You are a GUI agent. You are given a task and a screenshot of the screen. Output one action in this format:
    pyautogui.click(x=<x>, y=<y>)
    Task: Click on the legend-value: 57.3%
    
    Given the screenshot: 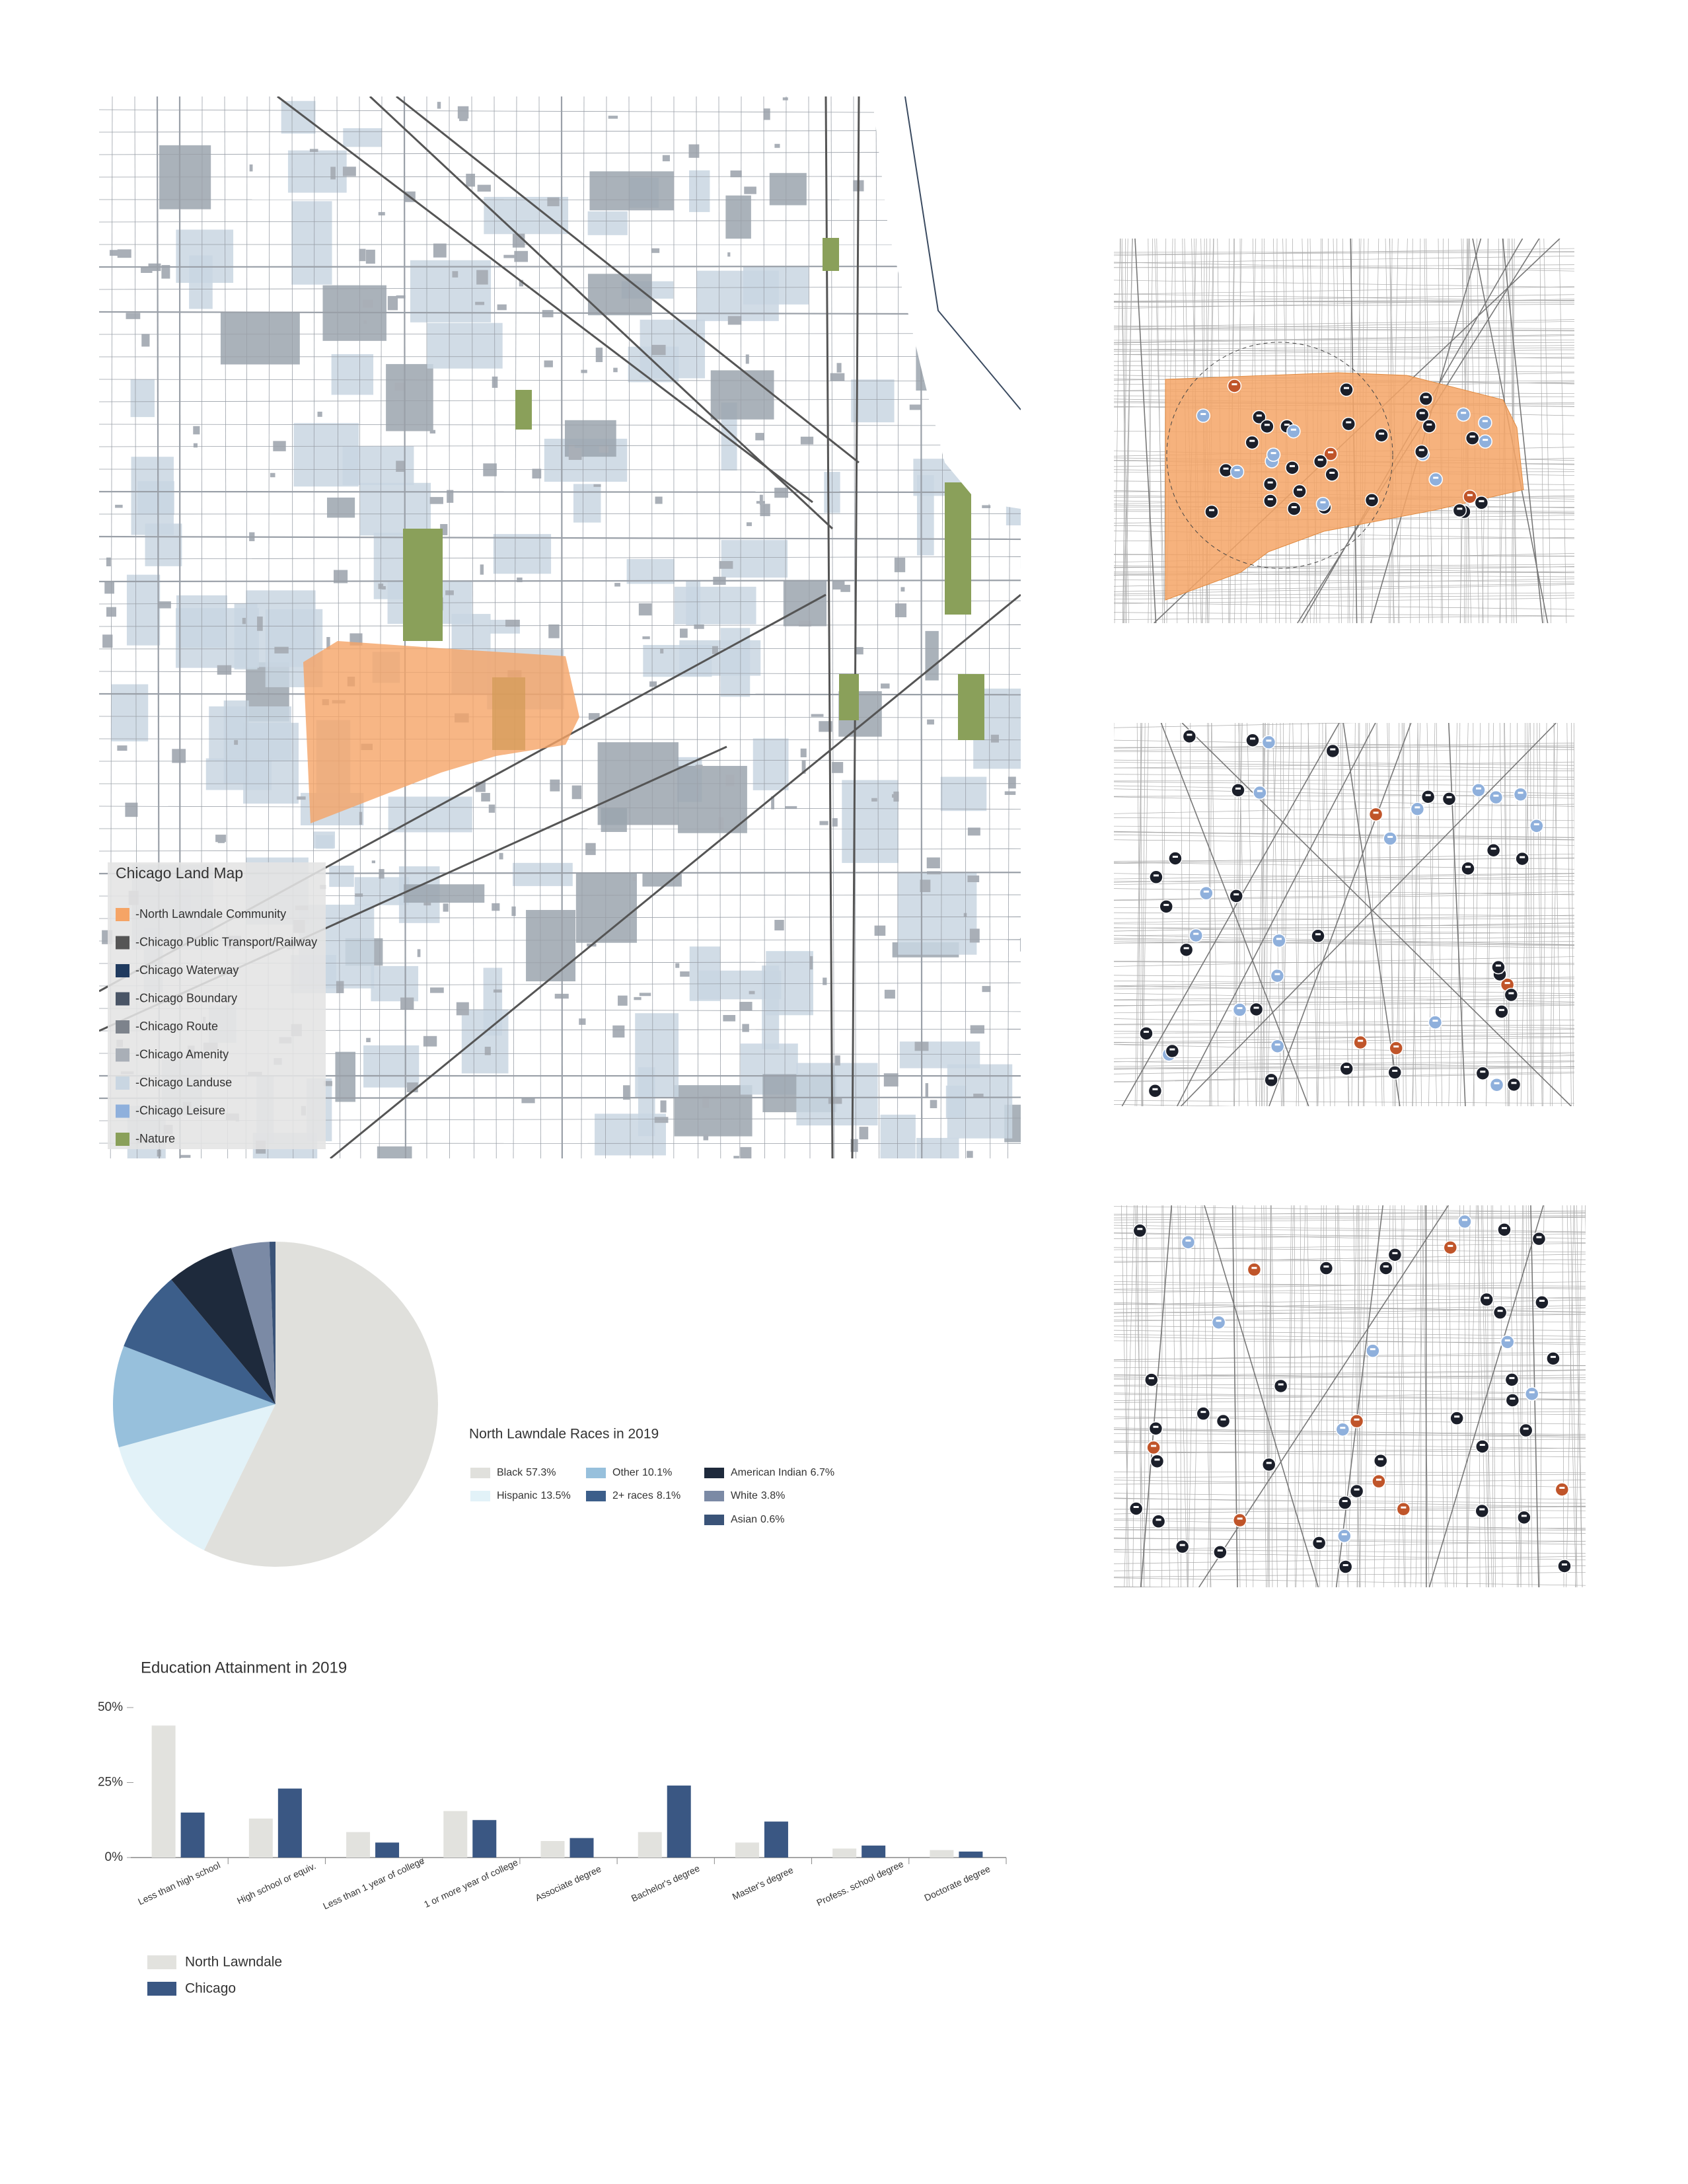 What is the action you would take?
    pyautogui.click(x=541, y=1473)
    